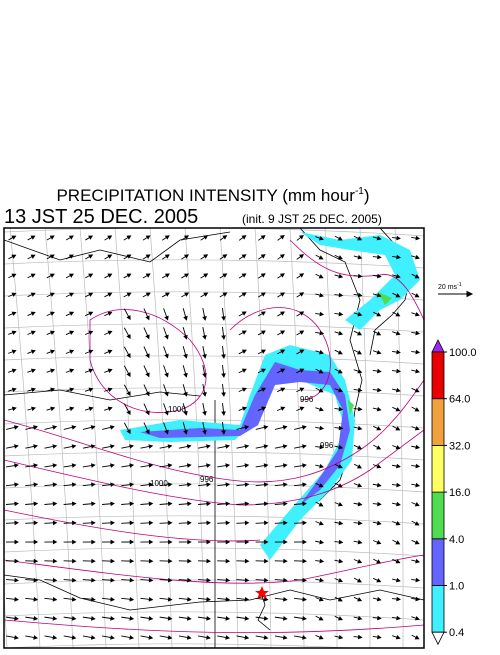  I want to click on wind-scale-text: 20 ms, so click(448, 287).